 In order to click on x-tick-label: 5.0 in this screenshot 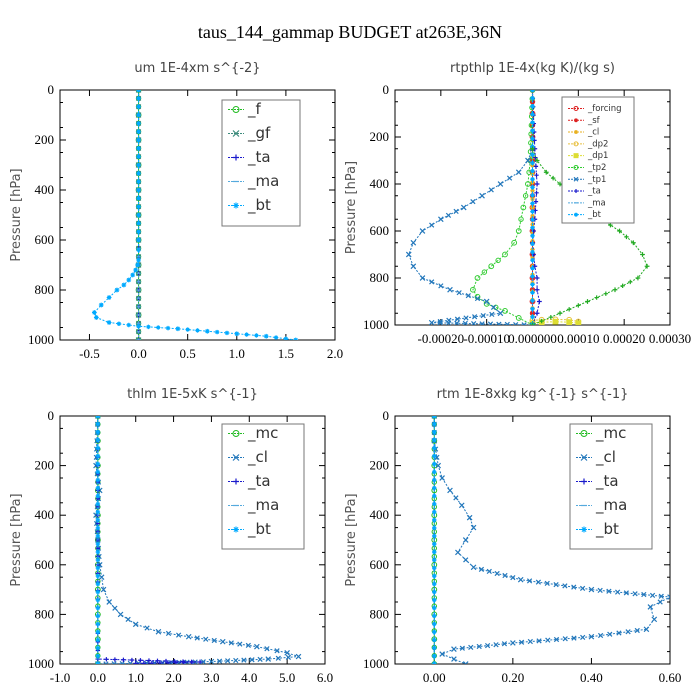, I will do `click(287, 677)`.